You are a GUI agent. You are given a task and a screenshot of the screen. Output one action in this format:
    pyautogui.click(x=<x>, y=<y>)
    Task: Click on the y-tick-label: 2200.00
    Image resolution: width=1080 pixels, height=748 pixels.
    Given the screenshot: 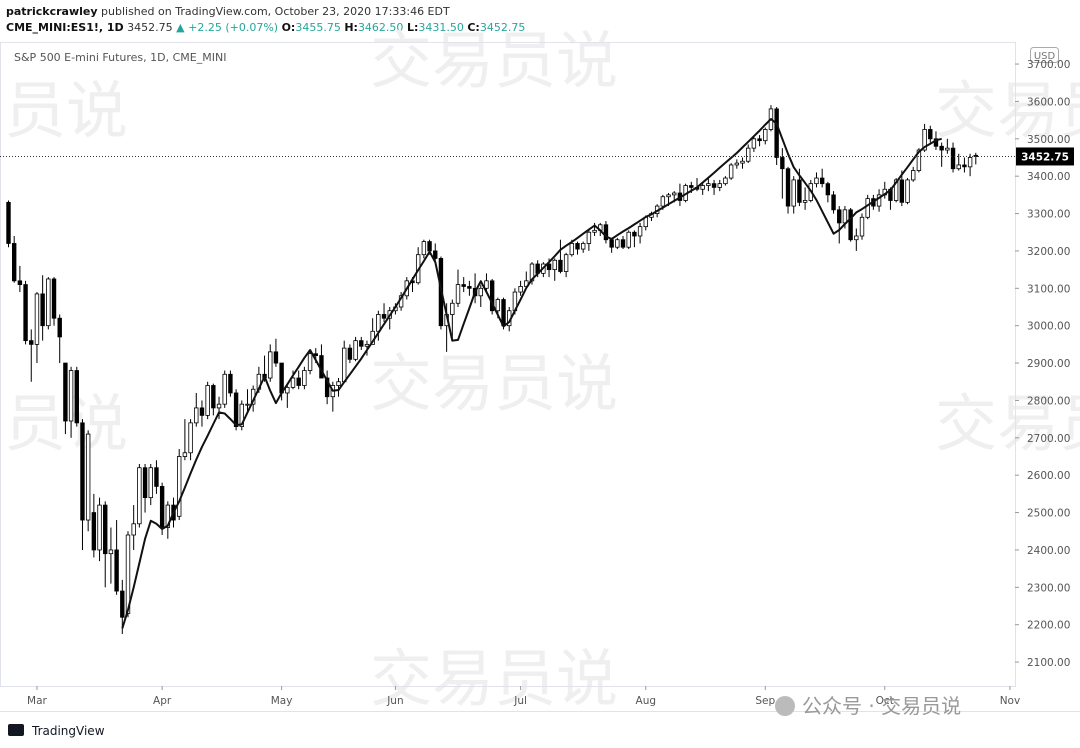 What is the action you would take?
    pyautogui.click(x=1048, y=626)
    